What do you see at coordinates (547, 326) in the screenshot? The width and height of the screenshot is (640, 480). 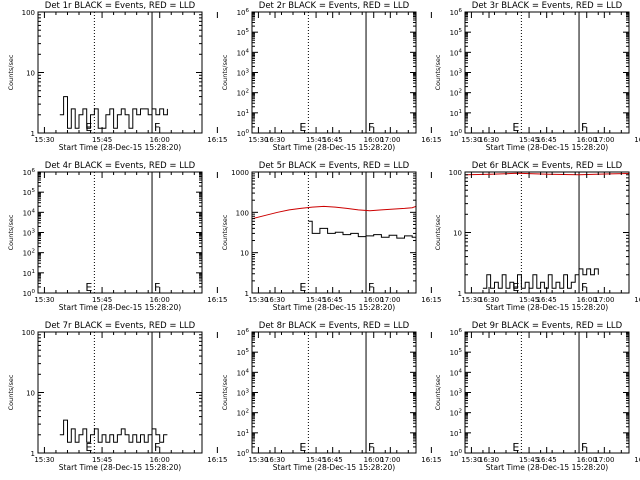 I see `chart-title: Det 9r BLACK = Events, RED = LLD` at bounding box center [547, 326].